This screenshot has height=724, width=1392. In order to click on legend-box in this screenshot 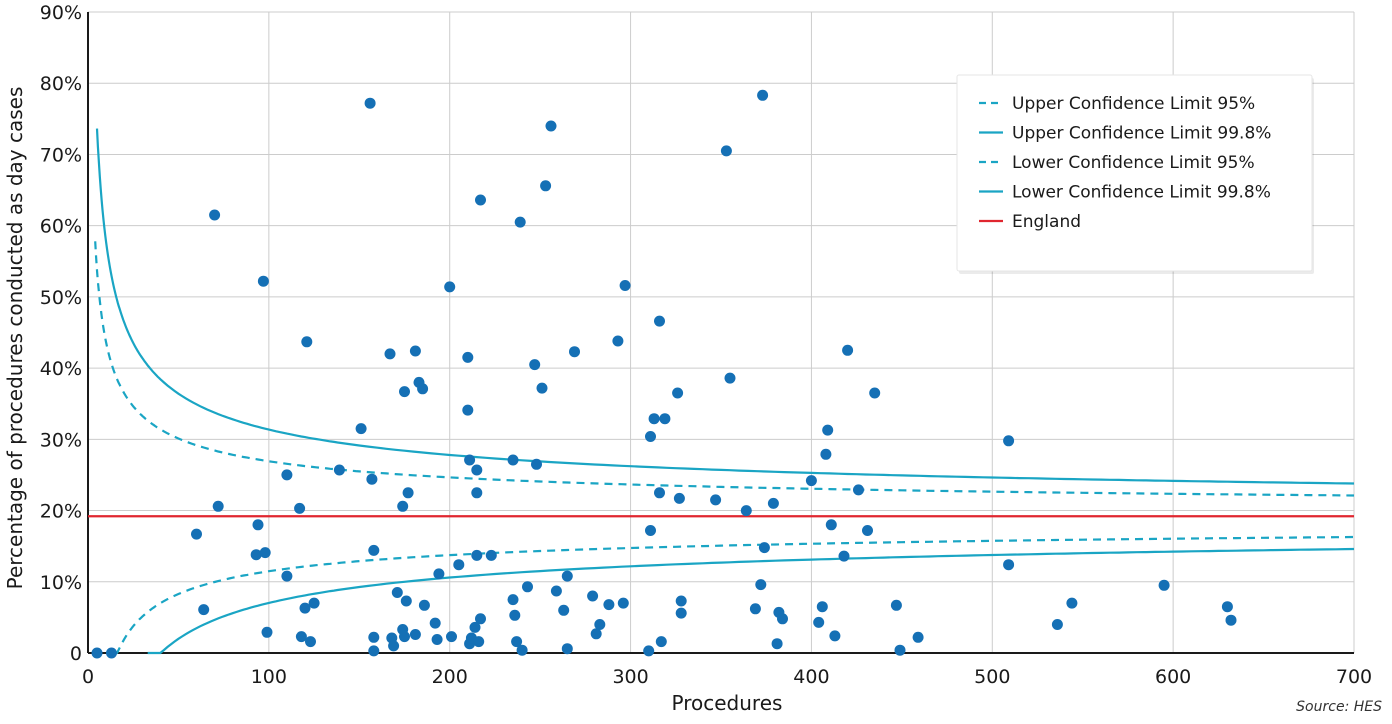, I will do `click(1134, 173)`.